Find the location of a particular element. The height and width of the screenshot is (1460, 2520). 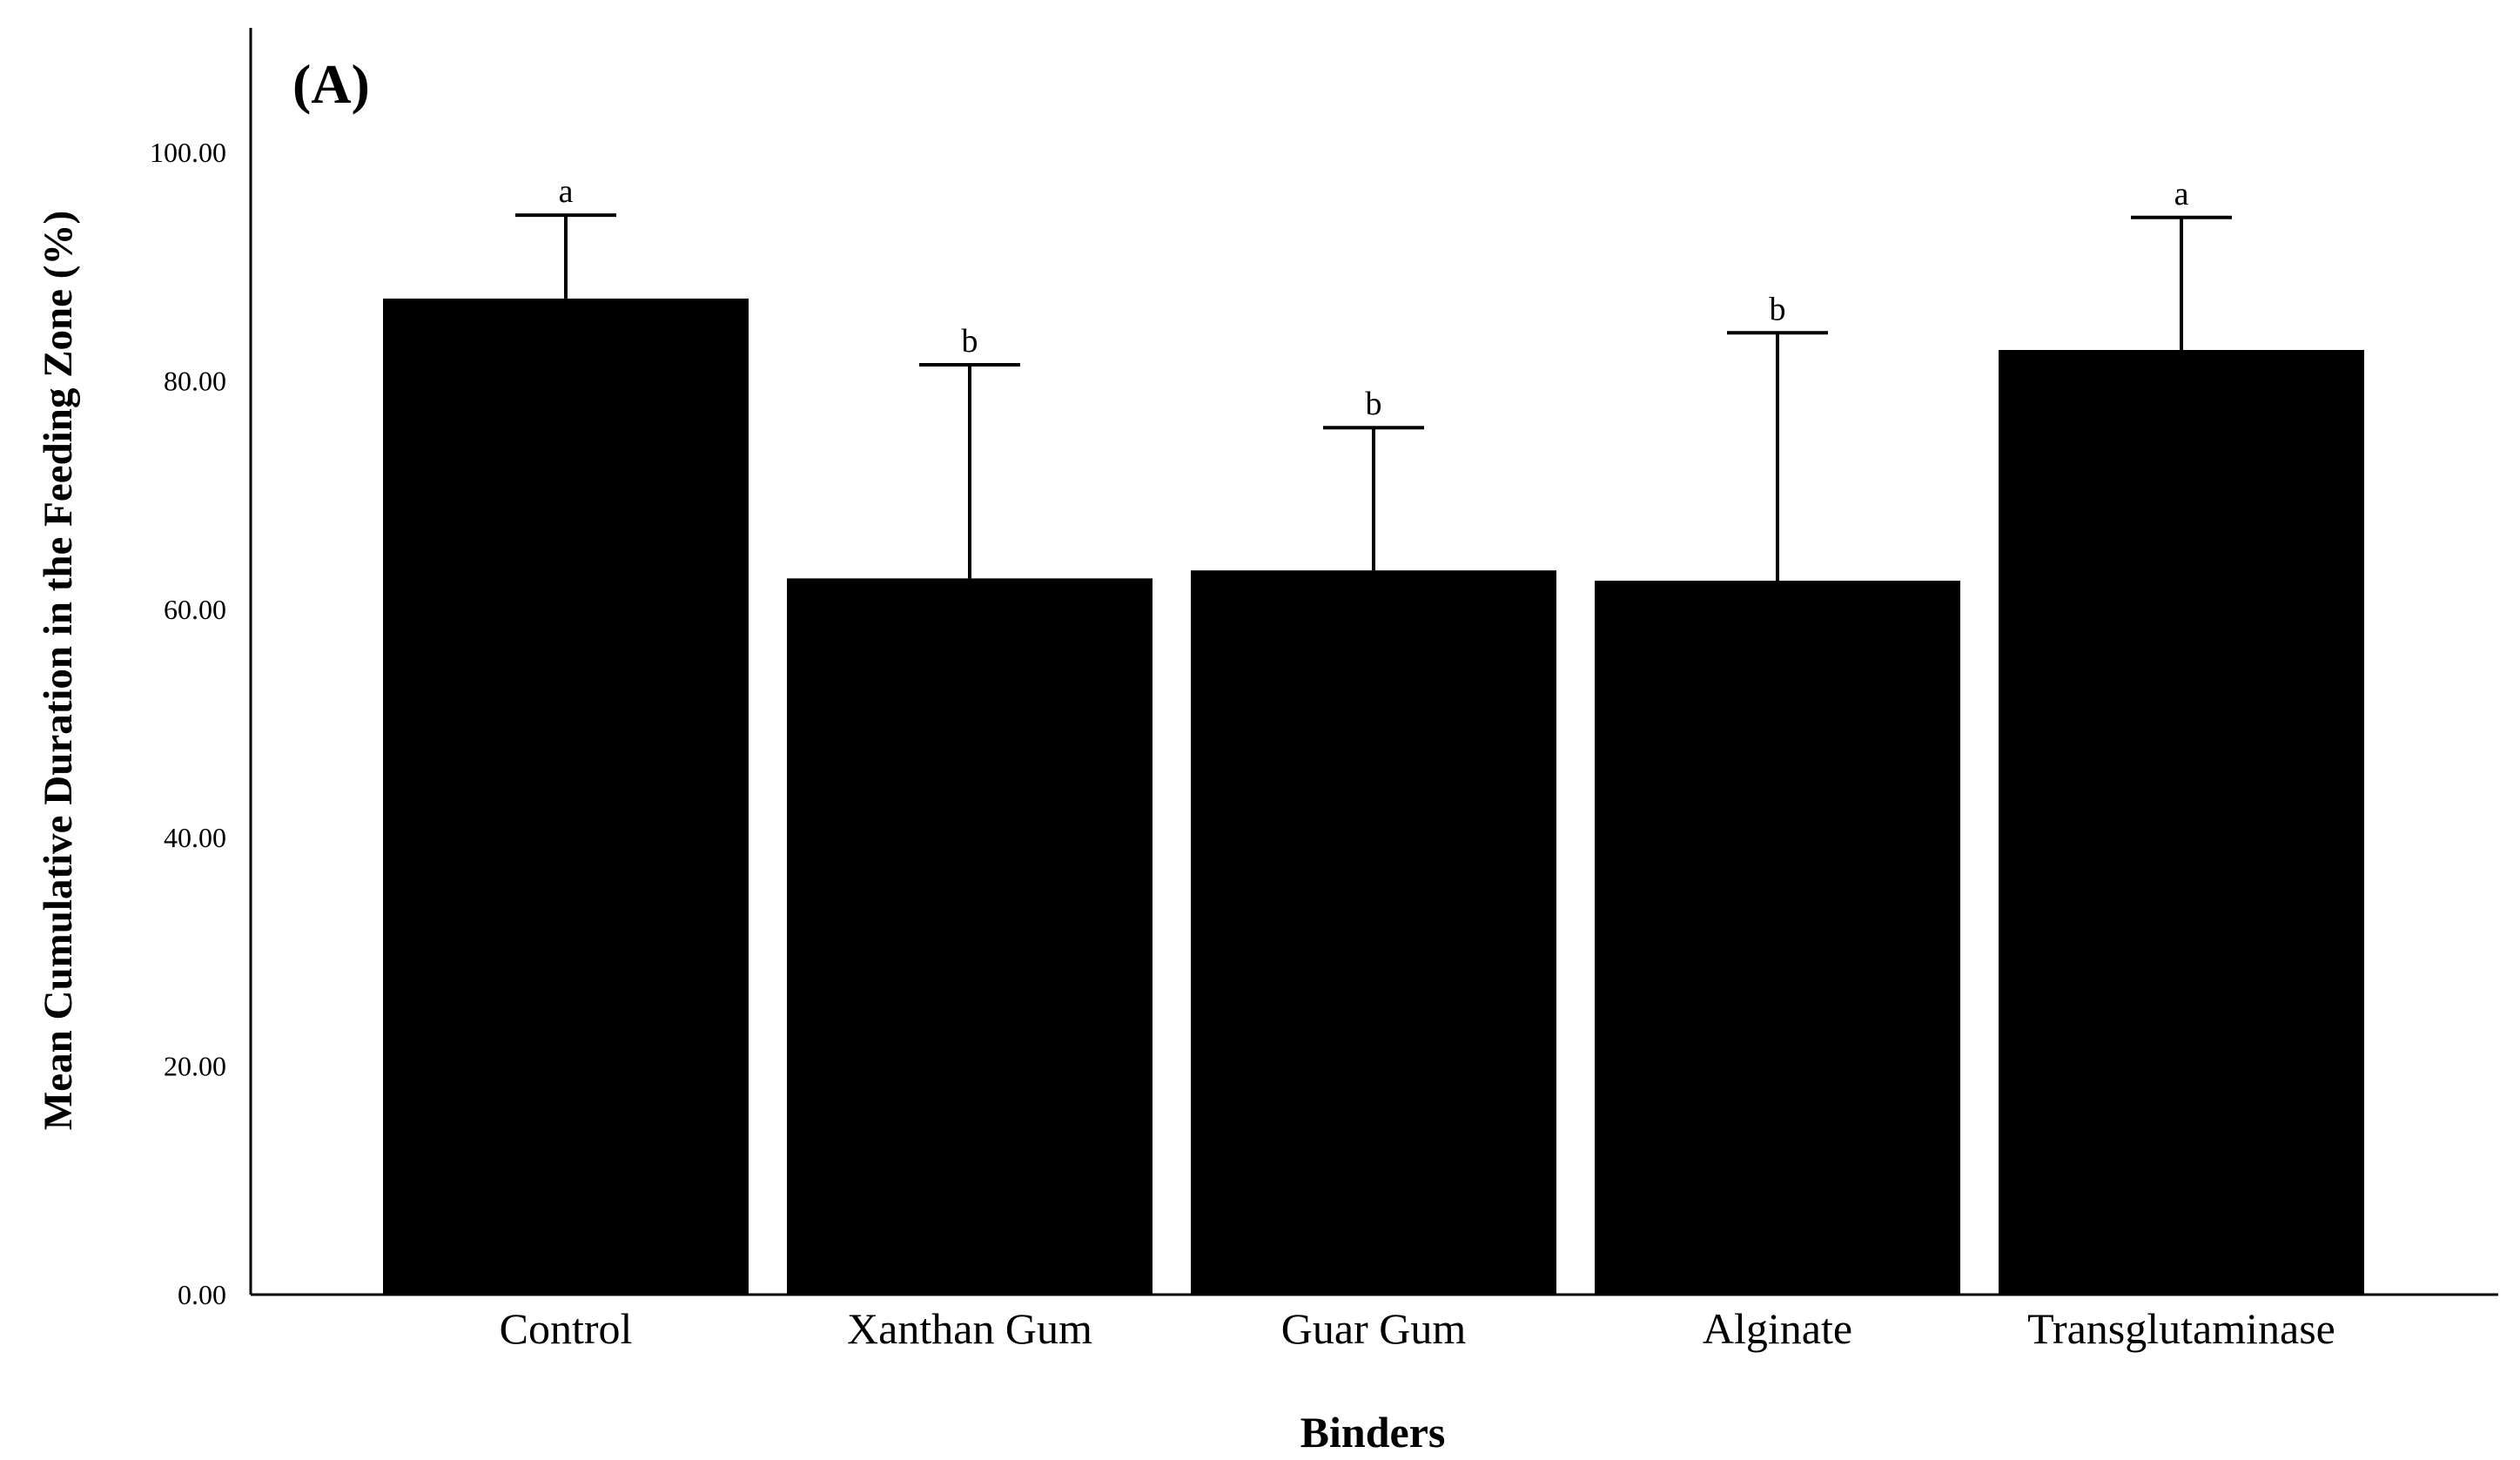

y-tick-label: 40.00 is located at coordinates (195, 837).